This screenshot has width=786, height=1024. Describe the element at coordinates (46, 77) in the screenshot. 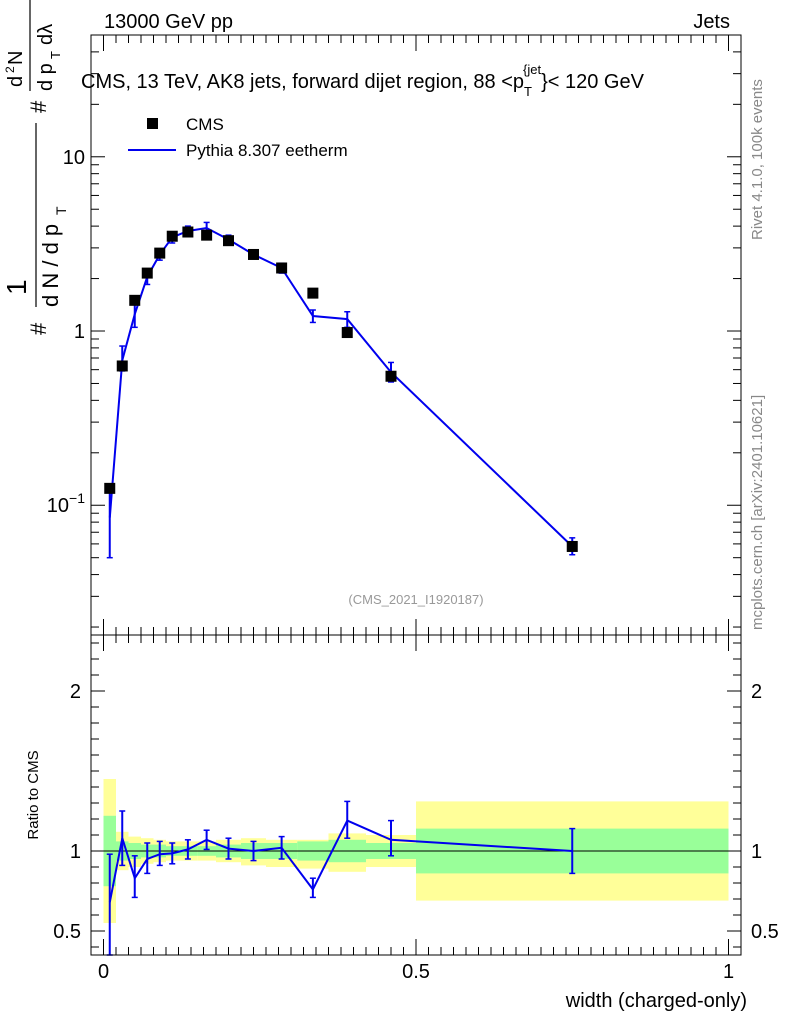

I see `svg-text: d p` at that location.